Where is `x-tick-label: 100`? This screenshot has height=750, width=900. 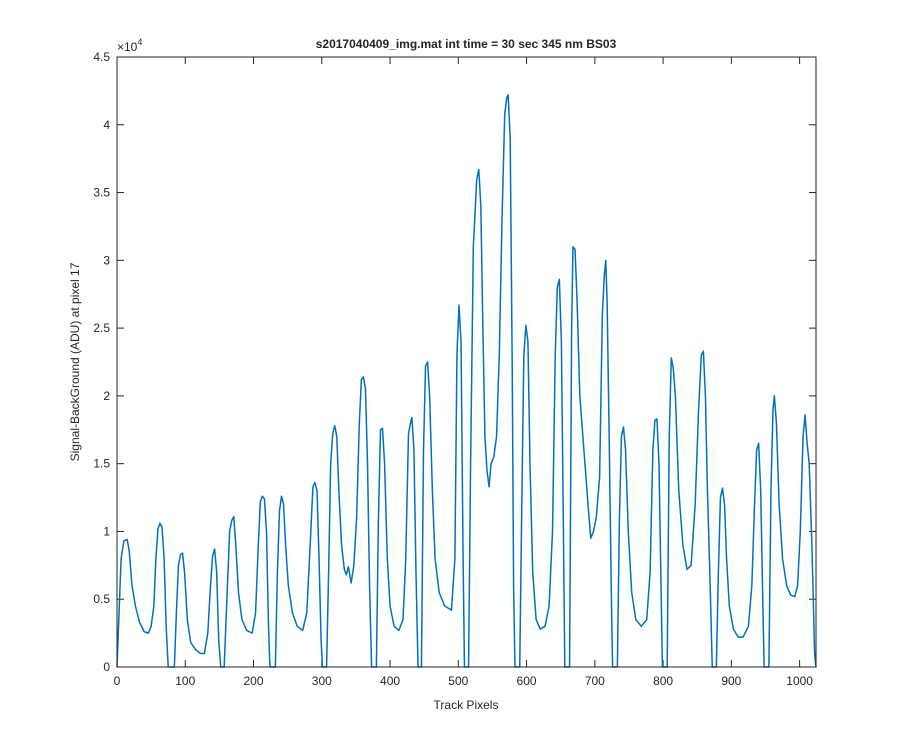
x-tick-label: 100 is located at coordinates (185, 681).